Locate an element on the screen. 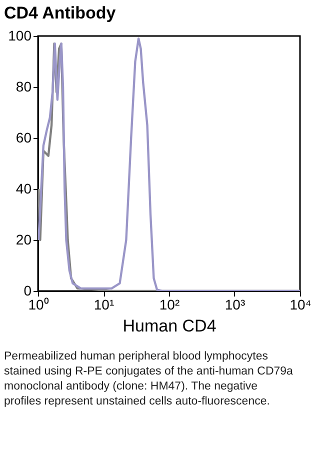  x-tick-label: 10² is located at coordinates (169, 304).